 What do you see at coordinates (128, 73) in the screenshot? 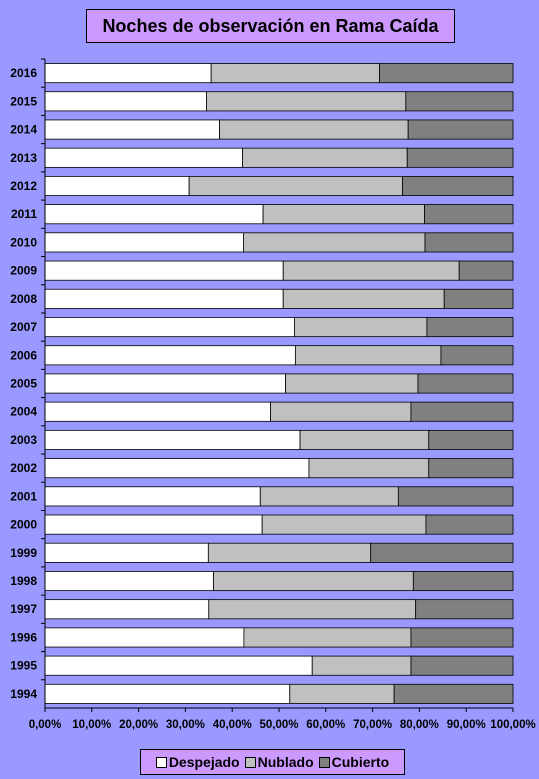
I see `bar-despejado-2016` at bounding box center [128, 73].